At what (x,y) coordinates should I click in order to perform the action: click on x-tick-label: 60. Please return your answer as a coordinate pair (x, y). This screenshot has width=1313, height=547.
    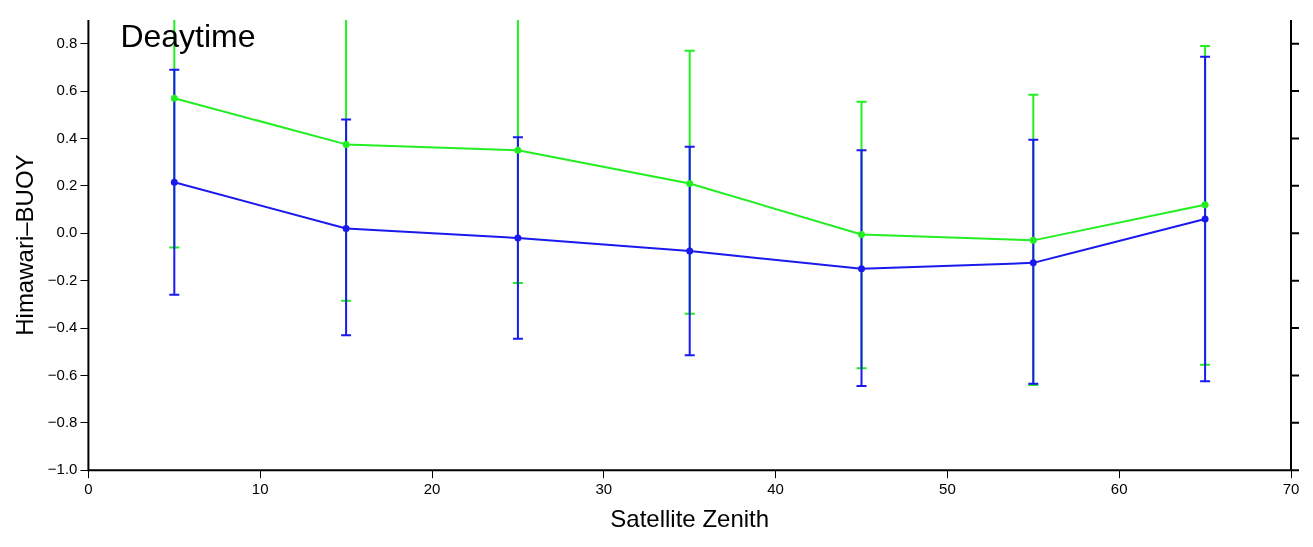
    Looking at the image, I should click on (1119, 489).